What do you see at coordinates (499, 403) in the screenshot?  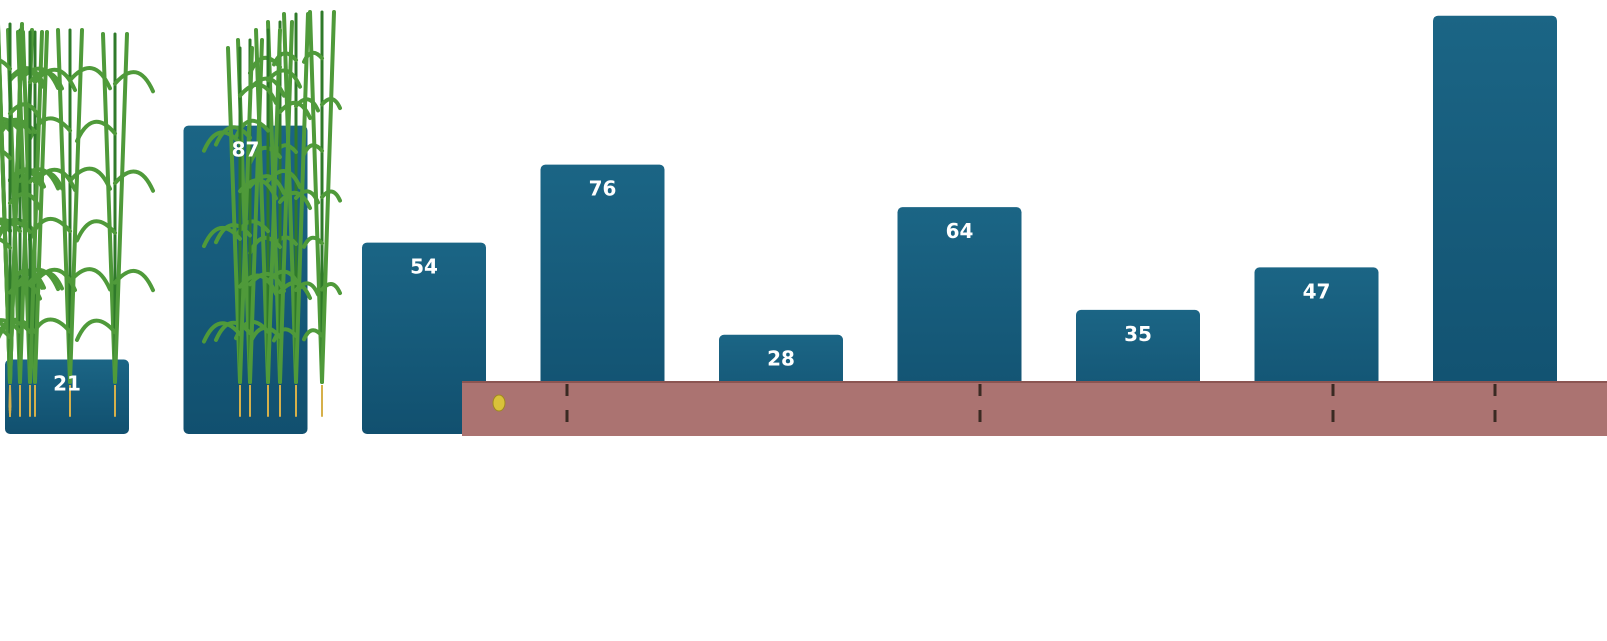 I see `seed-icon` at bounding box center [499, 403].